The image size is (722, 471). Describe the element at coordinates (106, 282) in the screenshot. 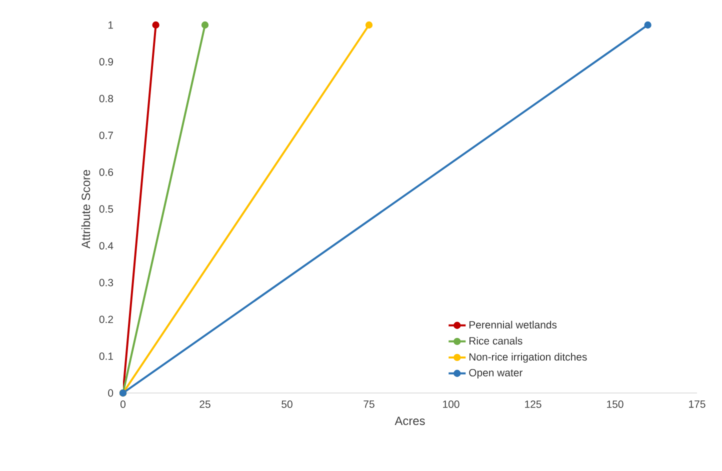

I see `y-tick-label: 0.3` at that location.